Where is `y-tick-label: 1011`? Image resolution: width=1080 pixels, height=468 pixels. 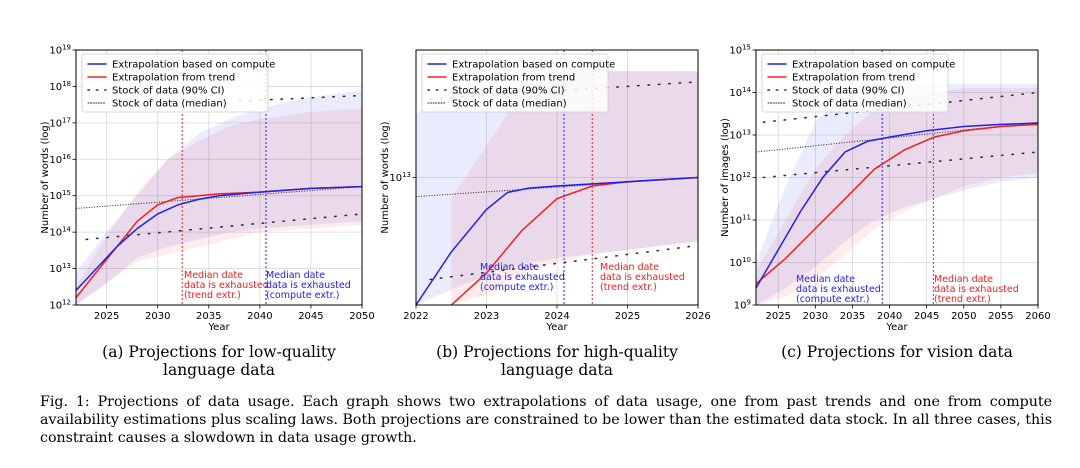
y-tick-label: 1011 is located at coordinates (740, 220).